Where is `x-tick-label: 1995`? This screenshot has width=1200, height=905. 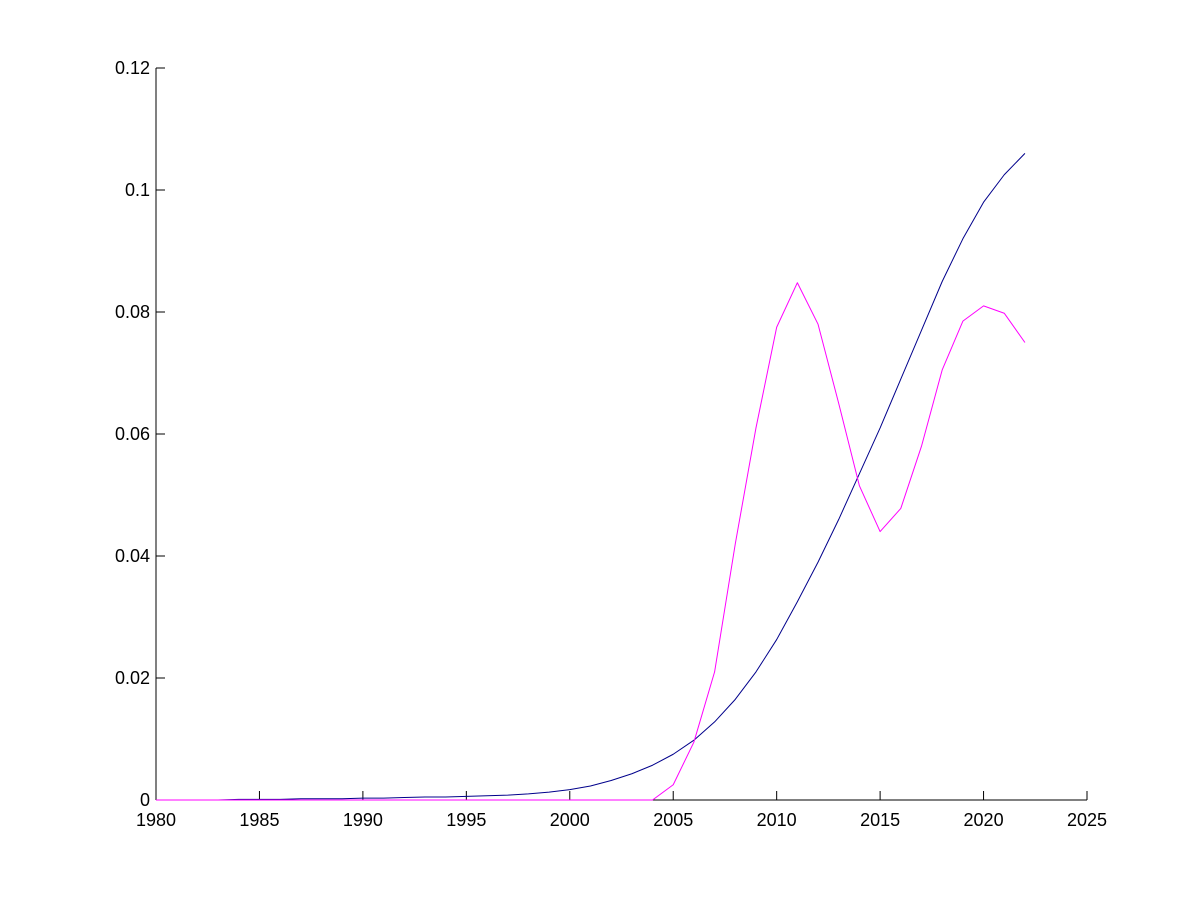 x-tick-label: 1995 is located at coordinates (466, 820).